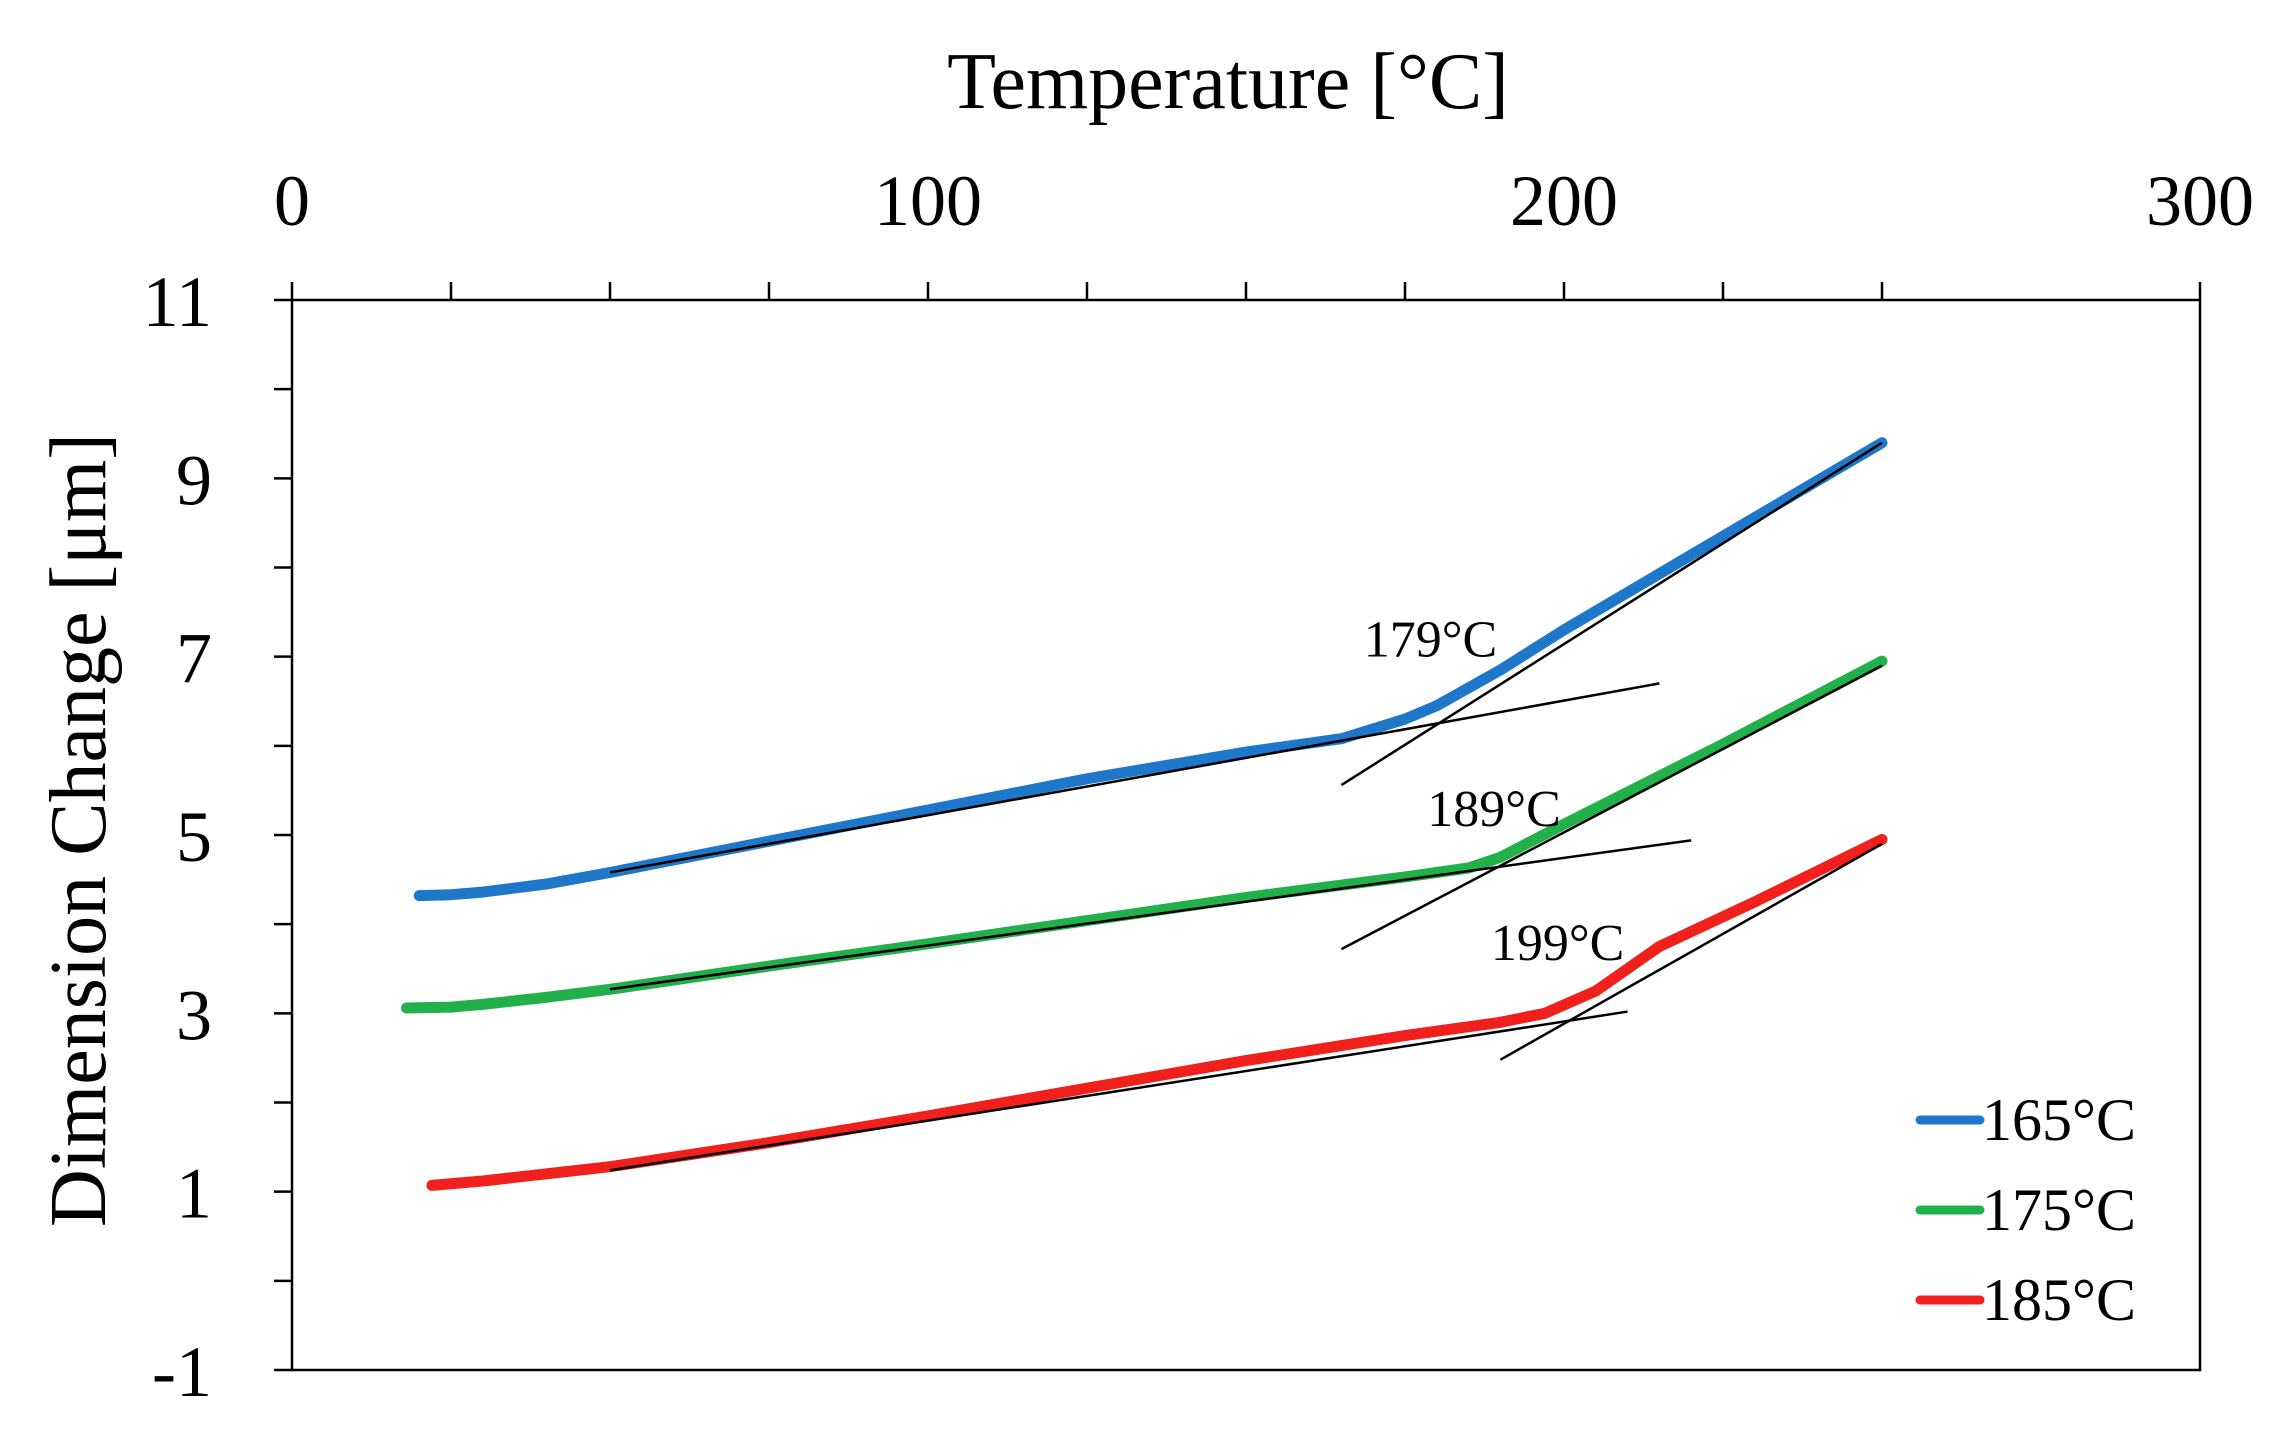 This screenshot has height=1432, width=2281. I want to click on transition-temperature-label: 189°C, so click(1493, 809).